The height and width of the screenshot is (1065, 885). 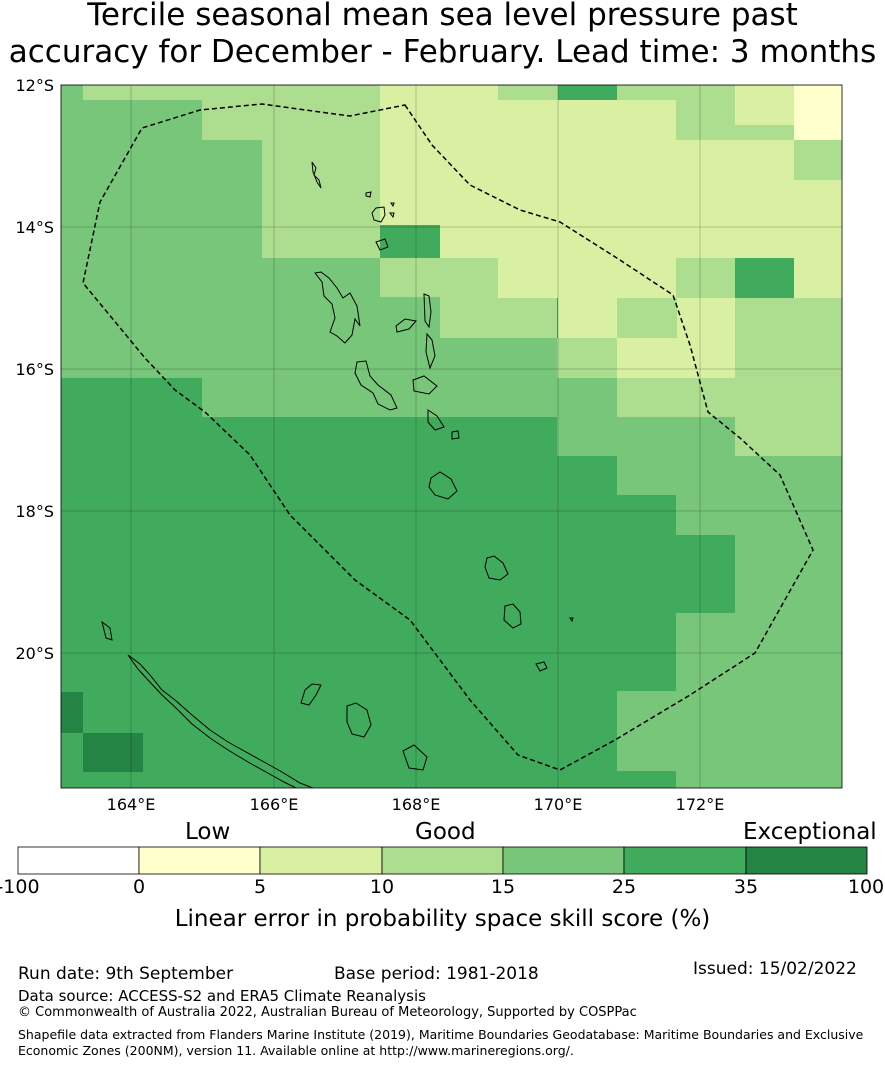 I want to click on colorbar-tick: 25, so click(x=624, y=887).